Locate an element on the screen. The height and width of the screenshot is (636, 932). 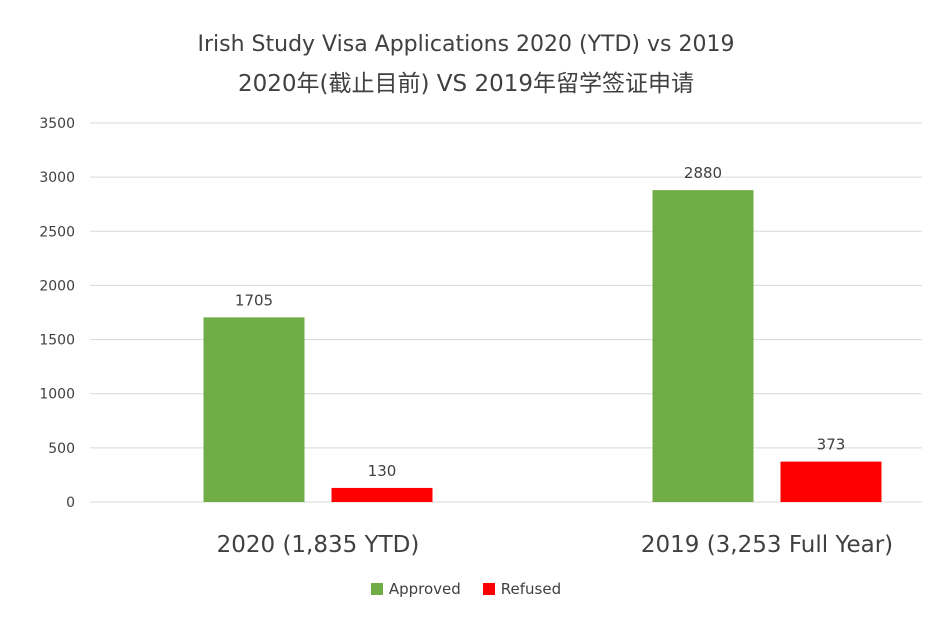
y-tick-label: 3000 is located at coordinates (57, 178).